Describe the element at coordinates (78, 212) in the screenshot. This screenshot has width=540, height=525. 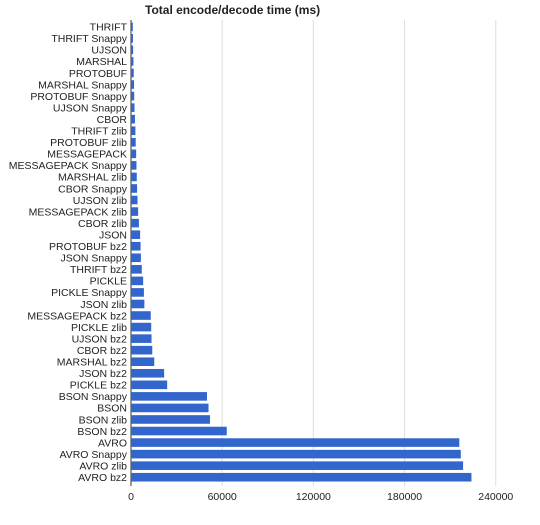
I see `category-label: MESSAGEPACK zlib` at that location.